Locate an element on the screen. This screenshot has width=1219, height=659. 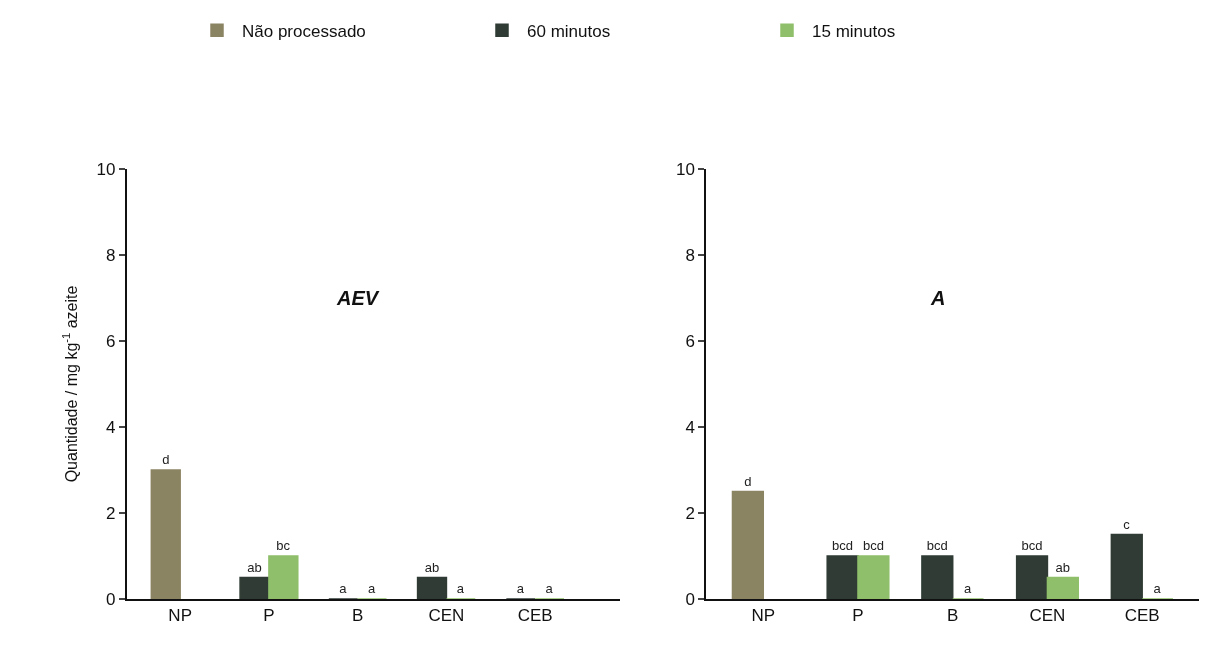
text: AEV is located at coordinates (358, 298).